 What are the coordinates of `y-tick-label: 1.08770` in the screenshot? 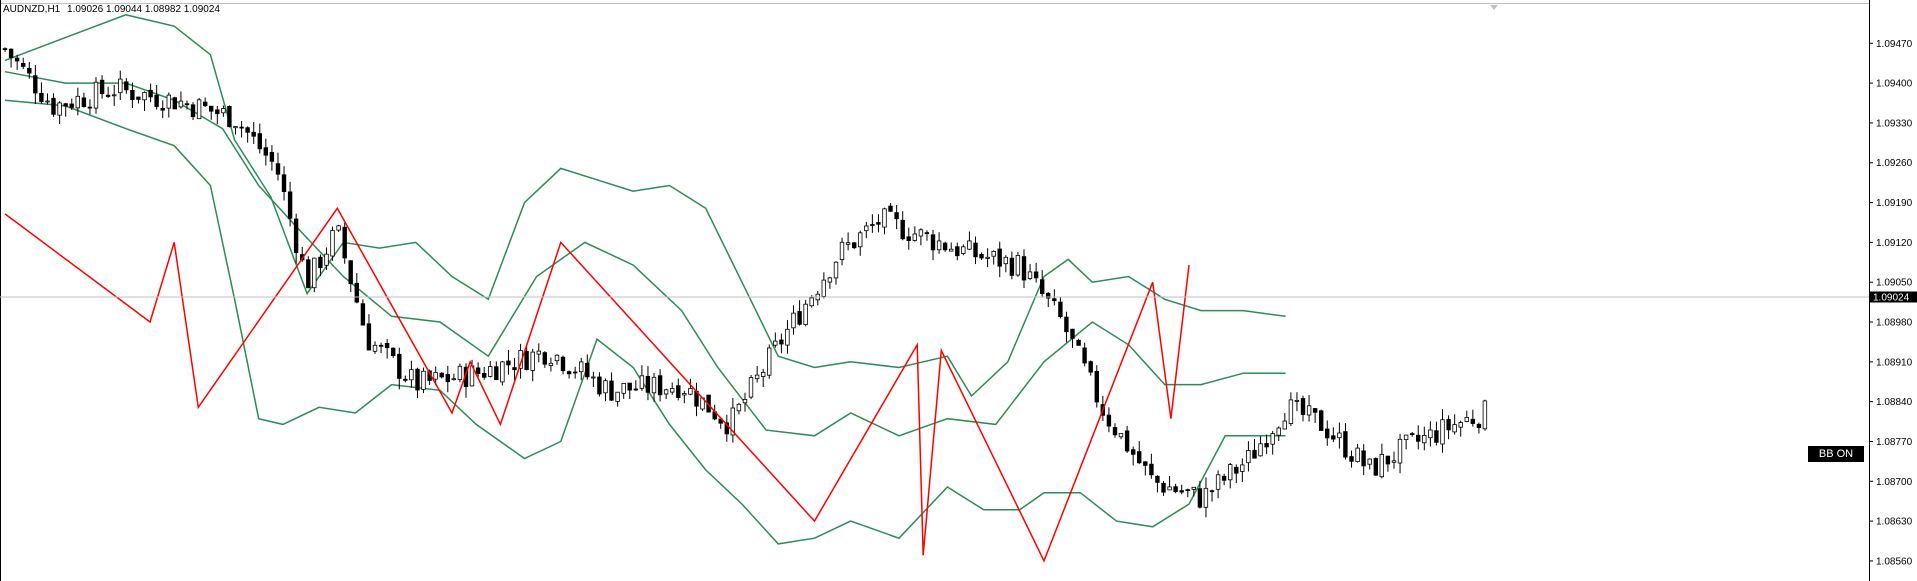 It's located at (1894, 442).